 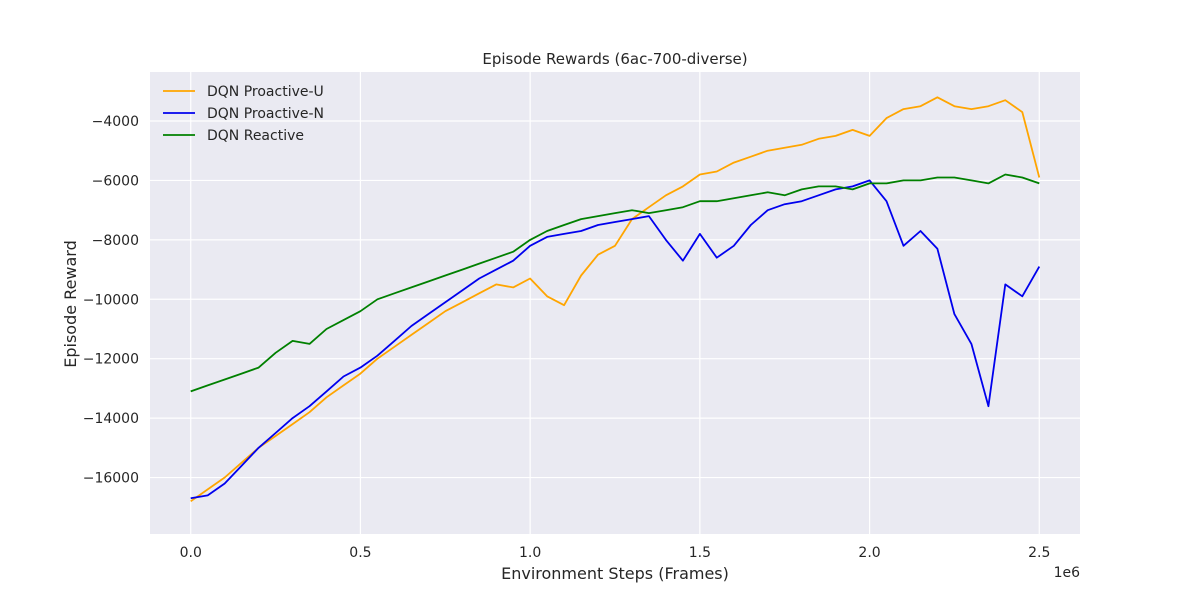 I want to click on x-axis-label: Environment Steps (Frames), so click(x=615, y=573).